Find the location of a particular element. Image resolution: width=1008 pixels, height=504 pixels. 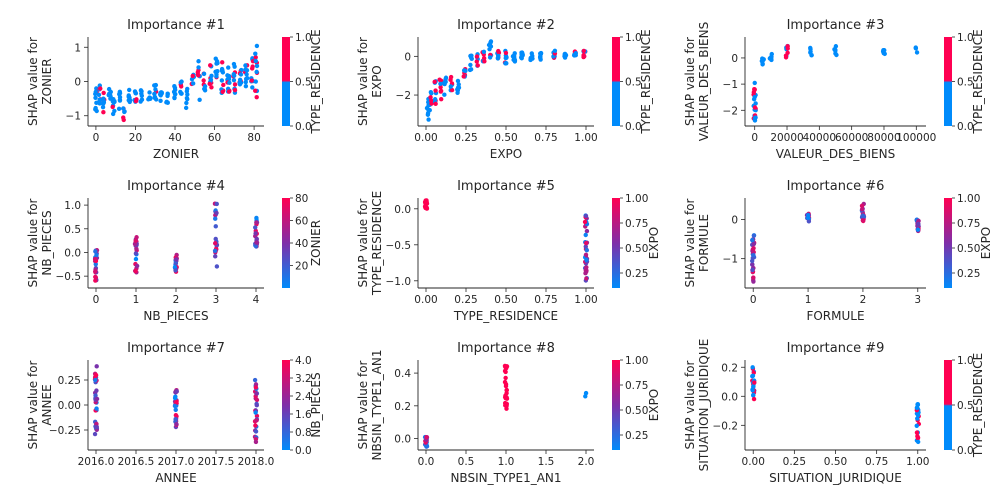

y-axis-label: SHAP value forVALEUR_DES_BIENS is located at coordinates (697, 81).